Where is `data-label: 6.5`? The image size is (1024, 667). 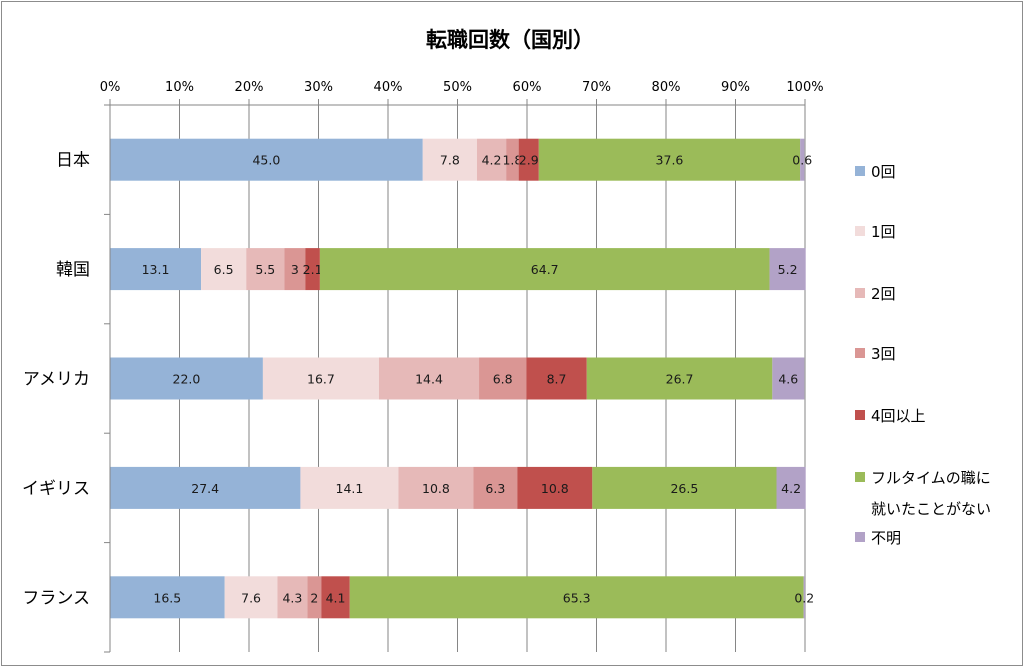 data-label: 6.5 is located at coordinates (224, 269).